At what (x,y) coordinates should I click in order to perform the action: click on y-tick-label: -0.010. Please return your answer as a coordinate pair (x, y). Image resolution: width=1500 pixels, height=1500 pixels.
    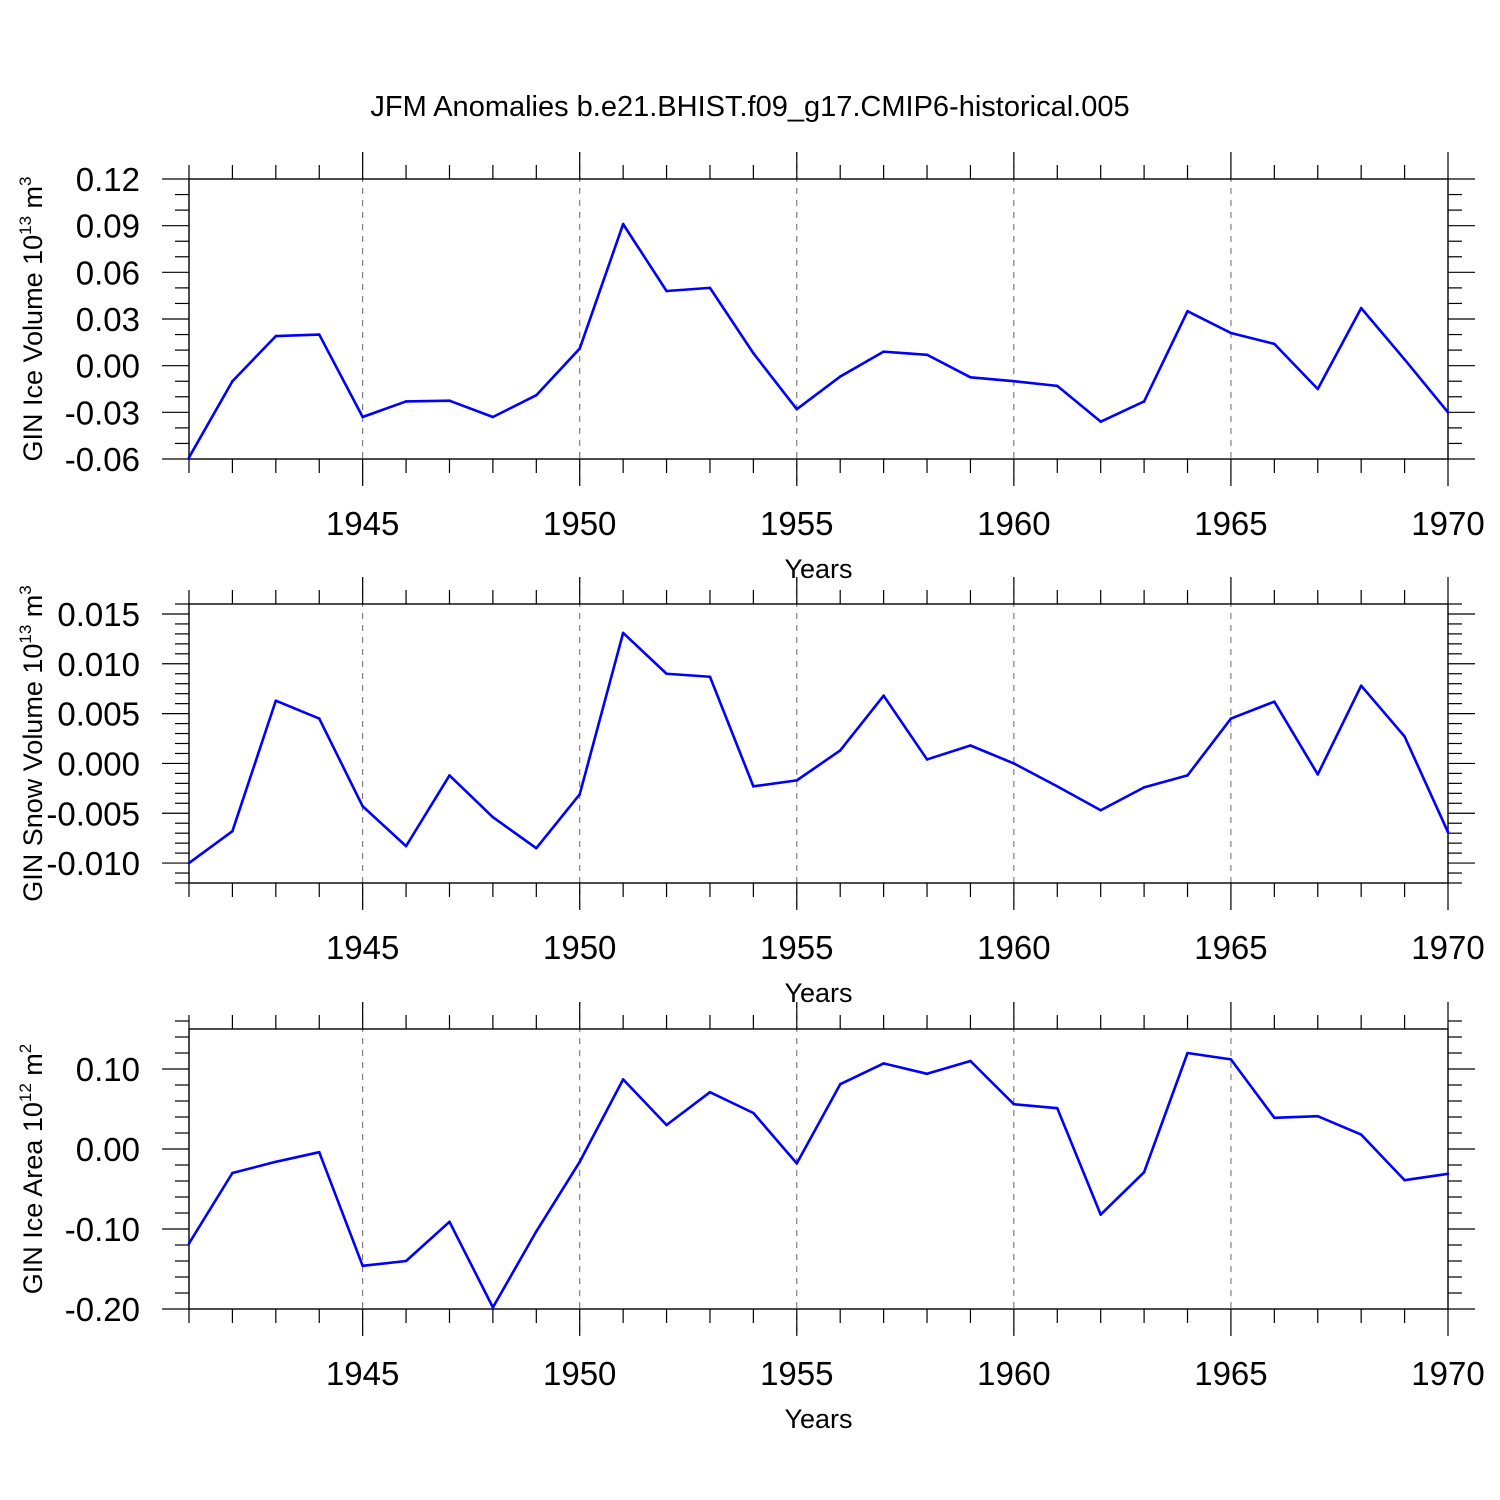
    Looking at the image, I should click on (93, 863).